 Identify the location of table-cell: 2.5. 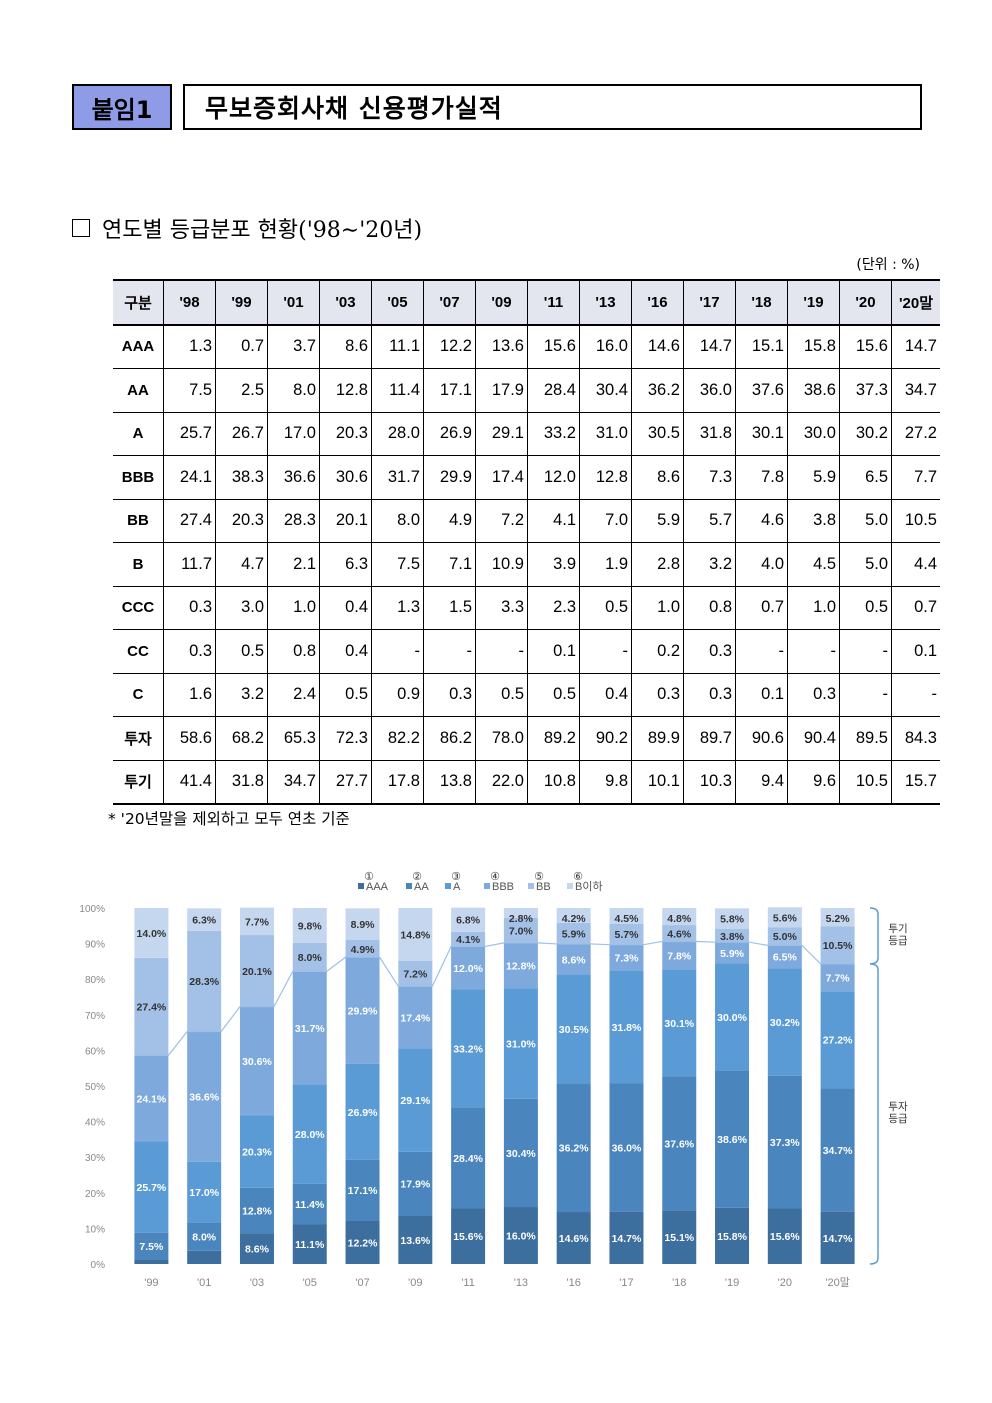
(241, 390).